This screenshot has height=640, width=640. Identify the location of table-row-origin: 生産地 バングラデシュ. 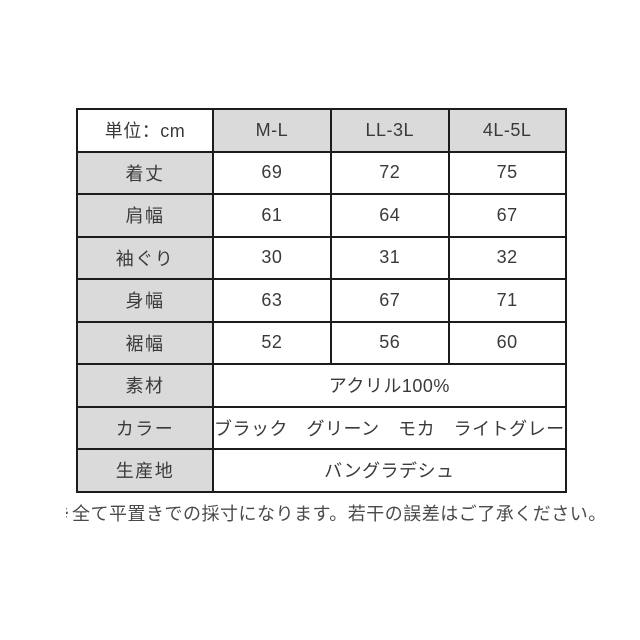
(321, 470).